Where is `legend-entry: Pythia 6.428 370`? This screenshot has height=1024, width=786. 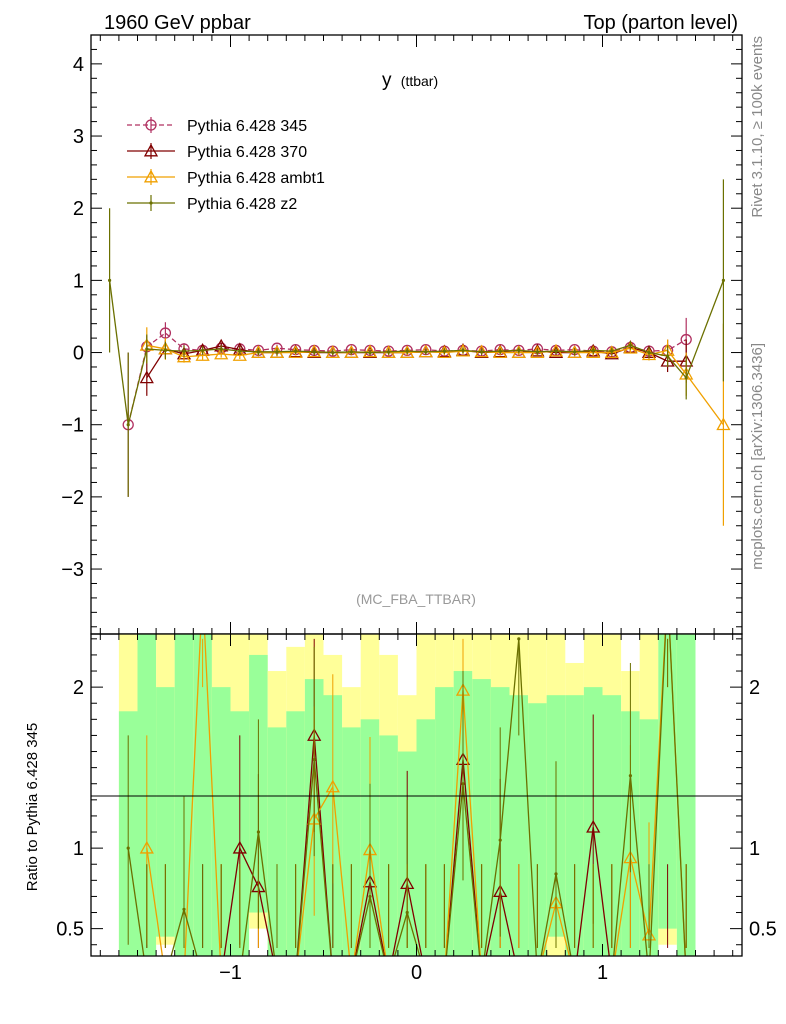 legend-entry: Pythia 6.428 370 is located at coordinates (217, 152).